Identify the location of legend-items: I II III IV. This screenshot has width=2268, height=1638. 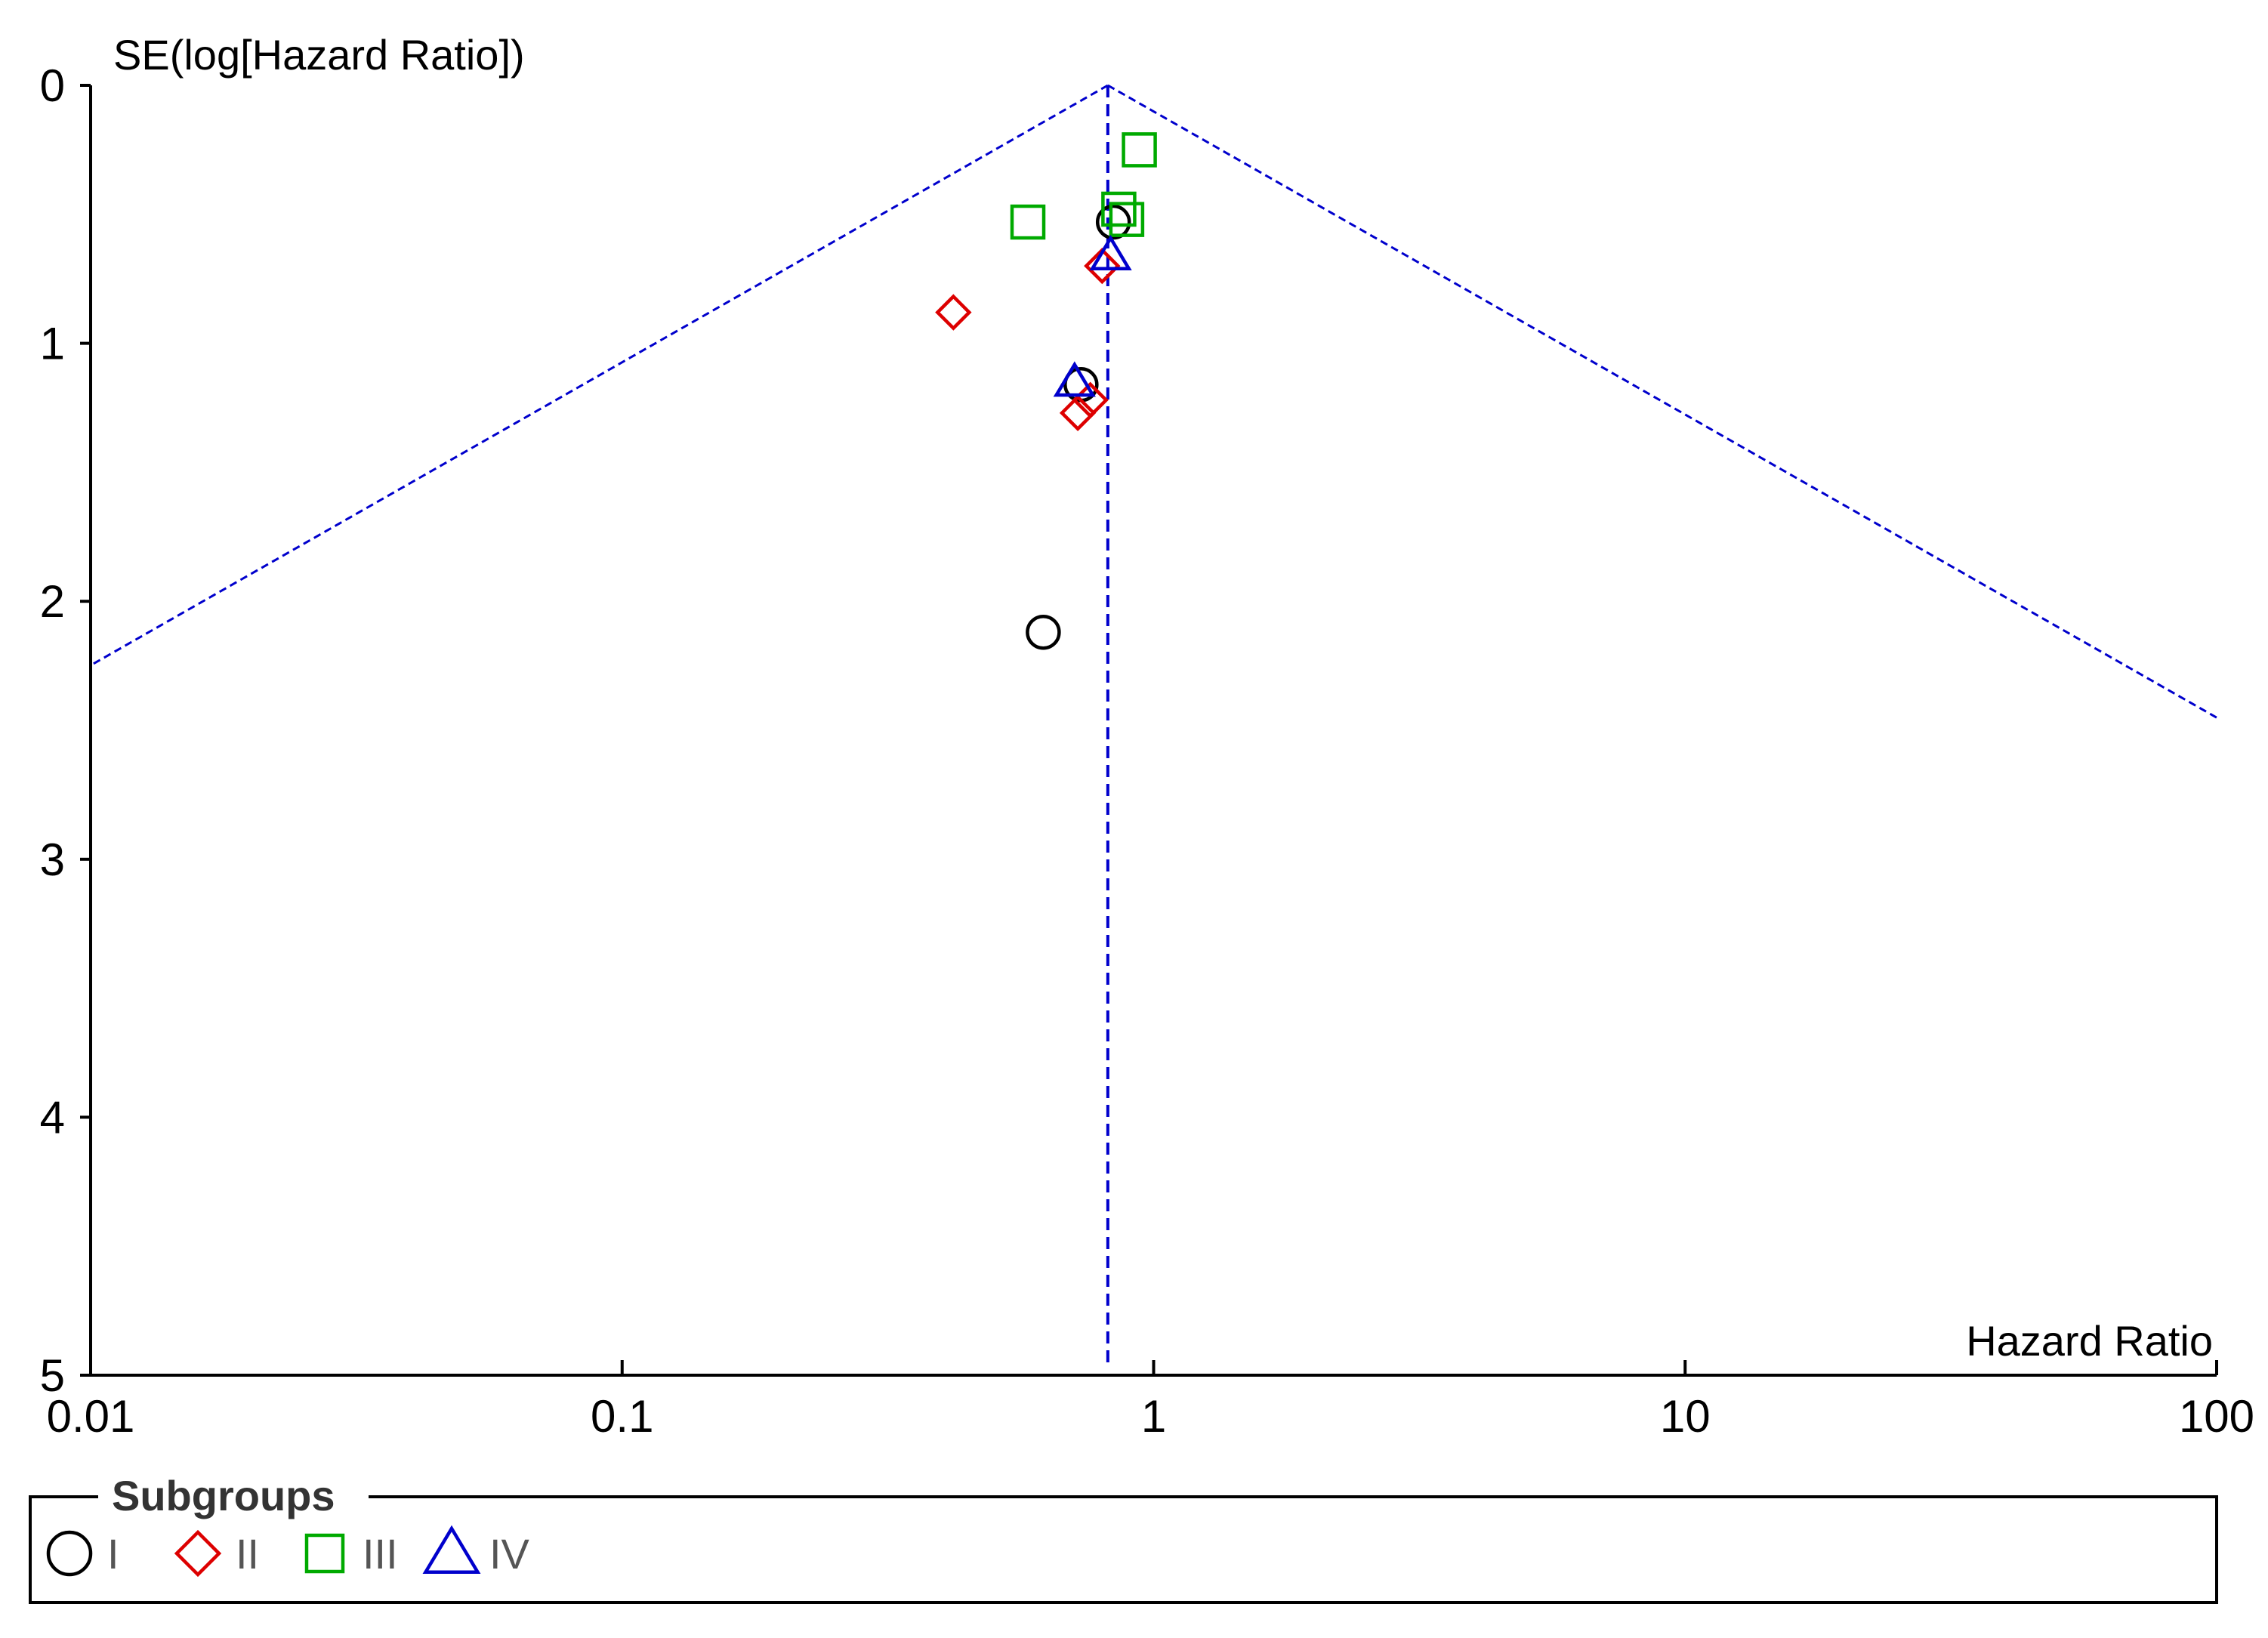
(288, 1551).